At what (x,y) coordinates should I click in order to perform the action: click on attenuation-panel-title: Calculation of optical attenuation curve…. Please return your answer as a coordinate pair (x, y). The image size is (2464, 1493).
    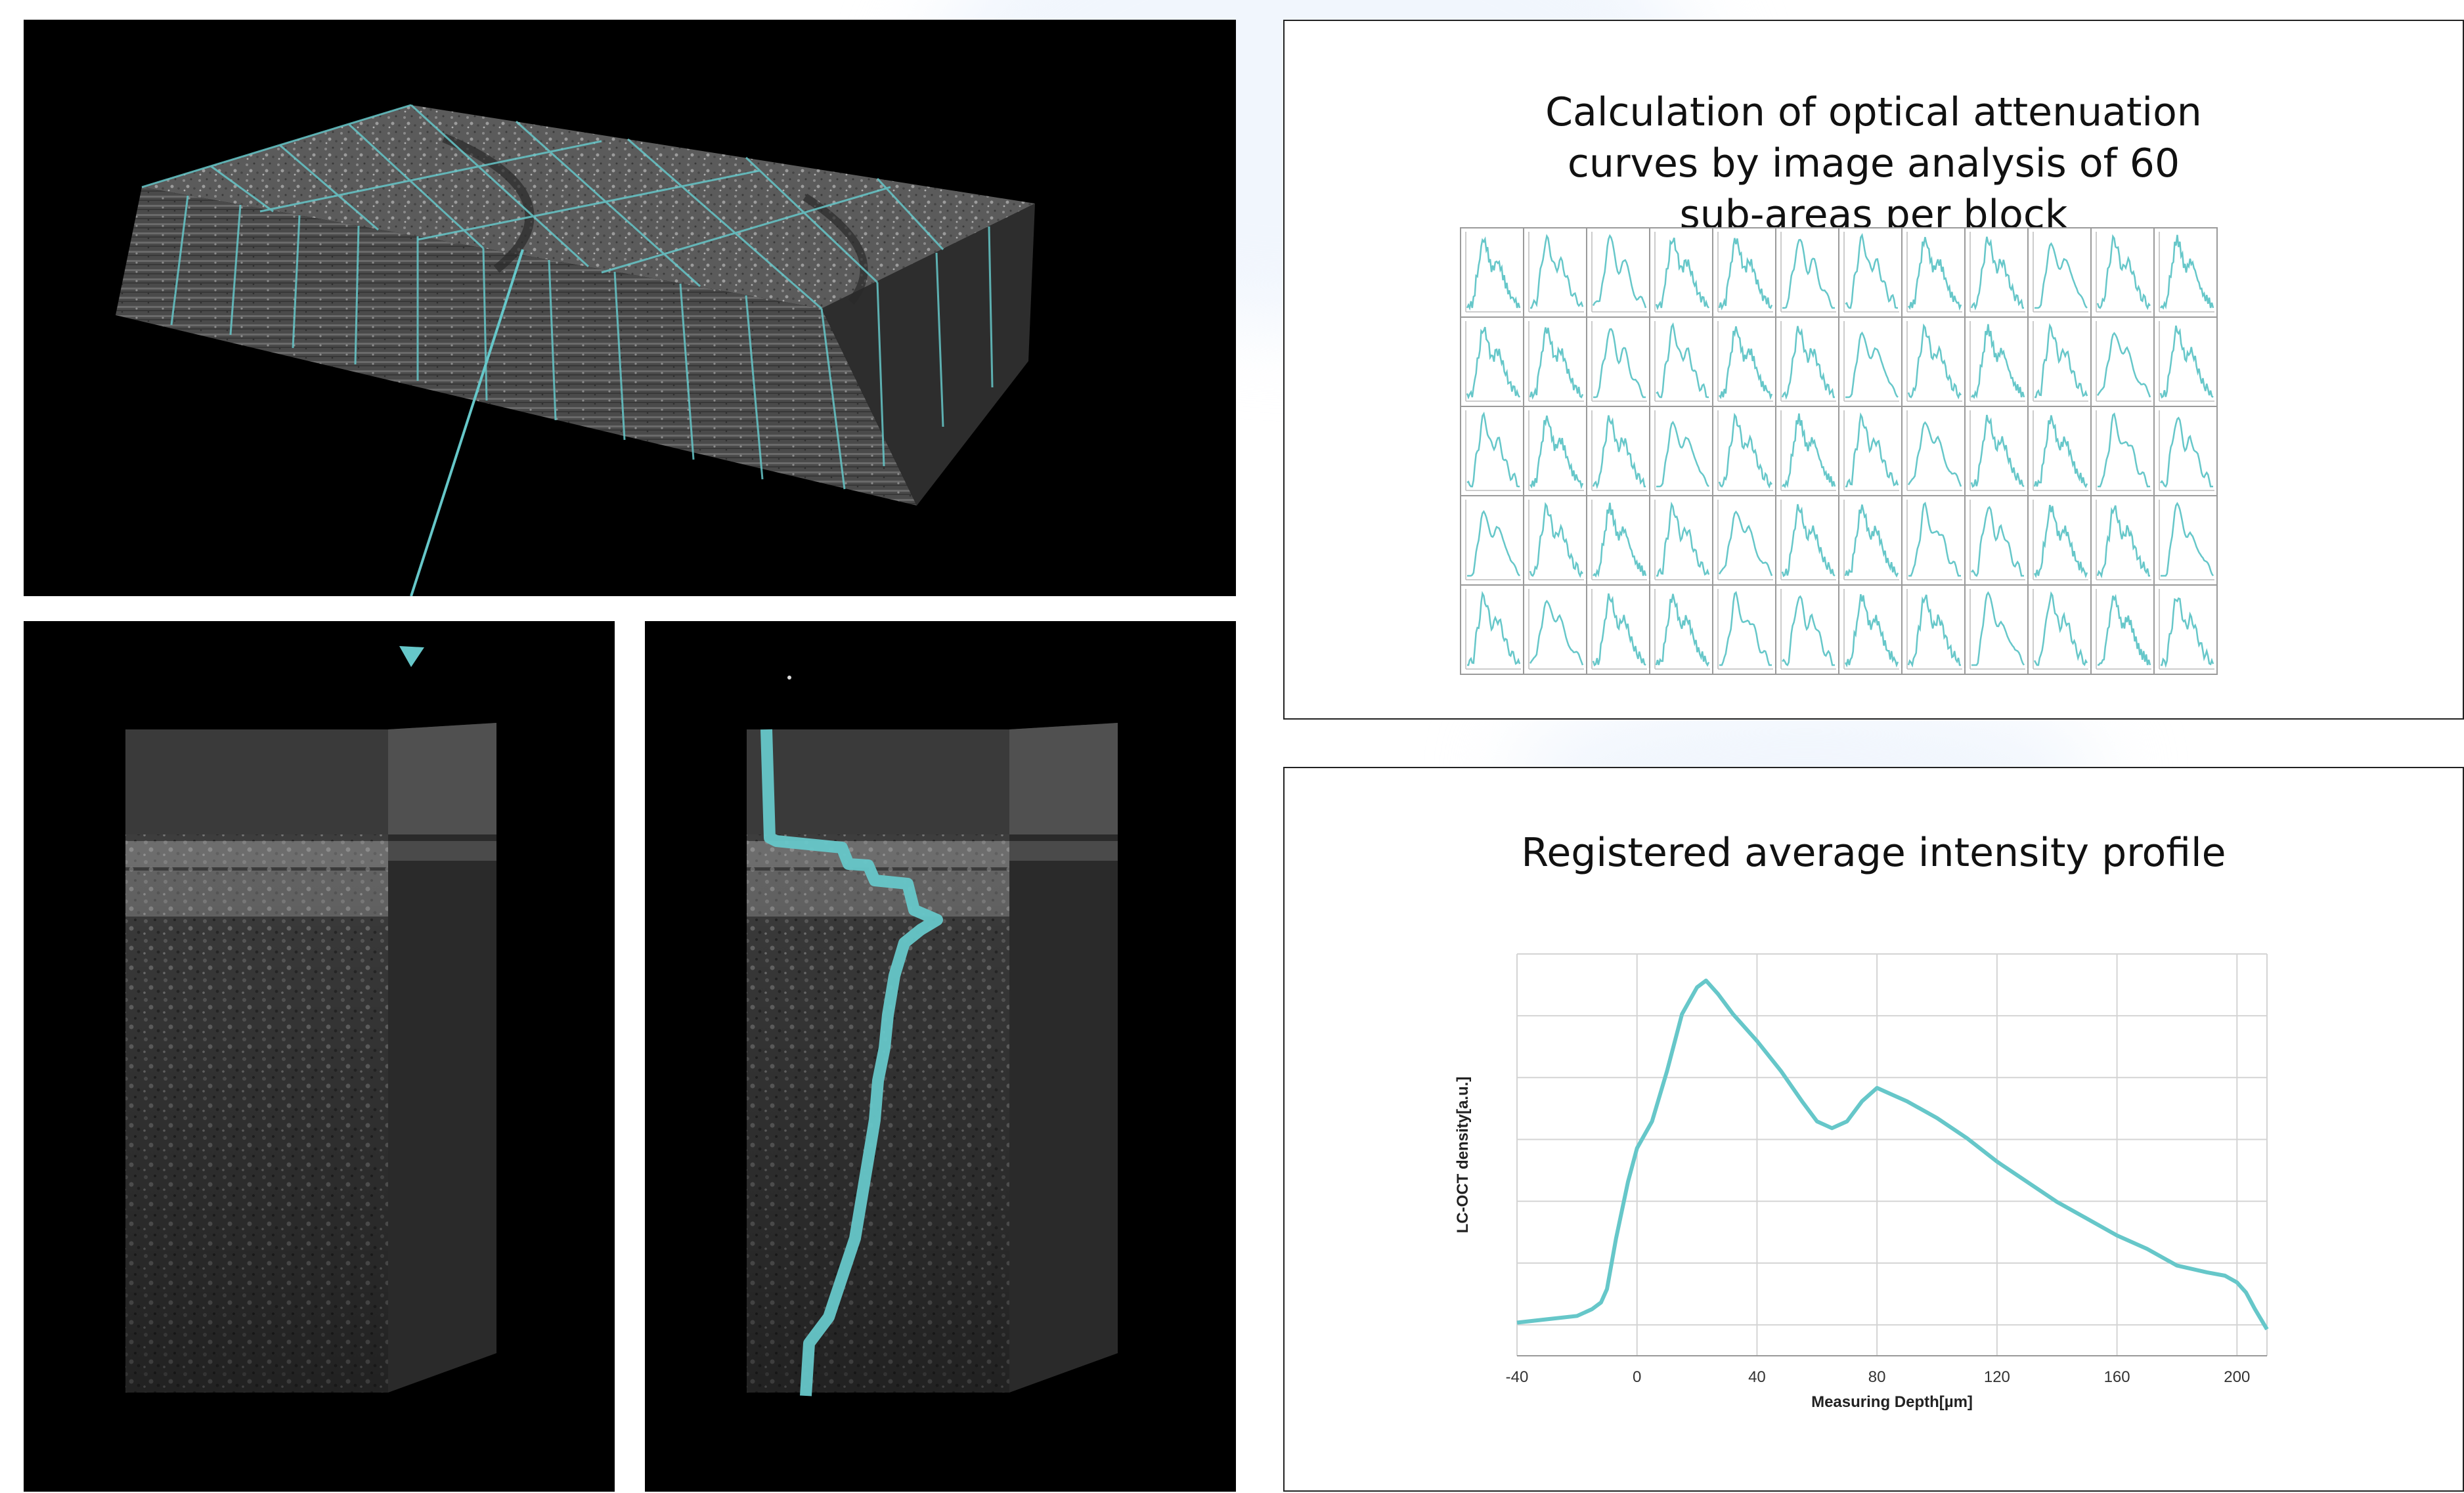
    Looking at the image, I should click on (1873, 163).